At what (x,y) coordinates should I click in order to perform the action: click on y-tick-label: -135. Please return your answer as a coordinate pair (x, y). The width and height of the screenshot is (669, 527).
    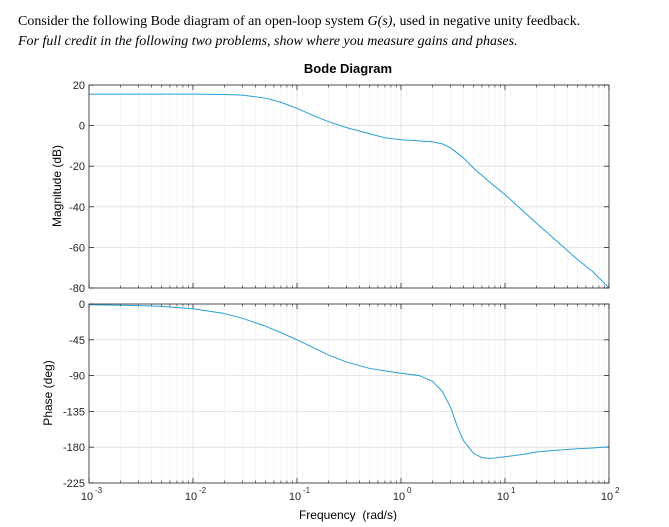
    Looking at the image, I should click on (74, 412).